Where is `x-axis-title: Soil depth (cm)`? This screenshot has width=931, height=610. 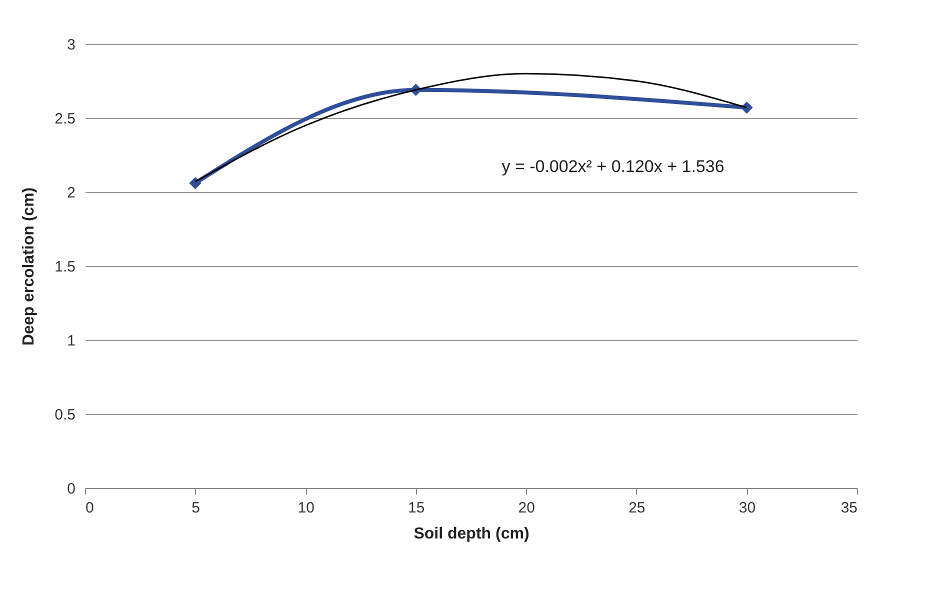 x-axis-title: Soil depth (cm) is located at coordinates (472, 534).